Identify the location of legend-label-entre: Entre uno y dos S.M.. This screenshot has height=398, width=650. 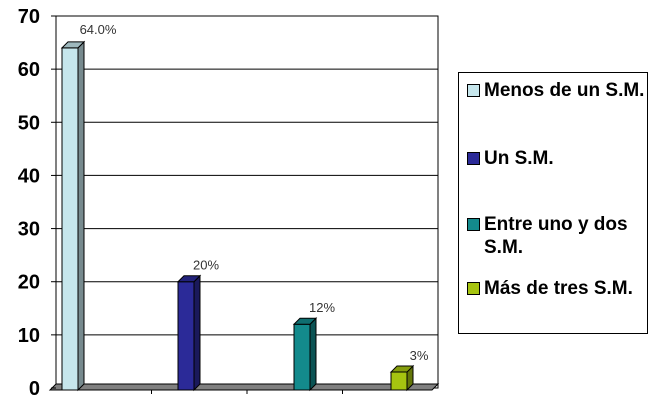
(556, 236).